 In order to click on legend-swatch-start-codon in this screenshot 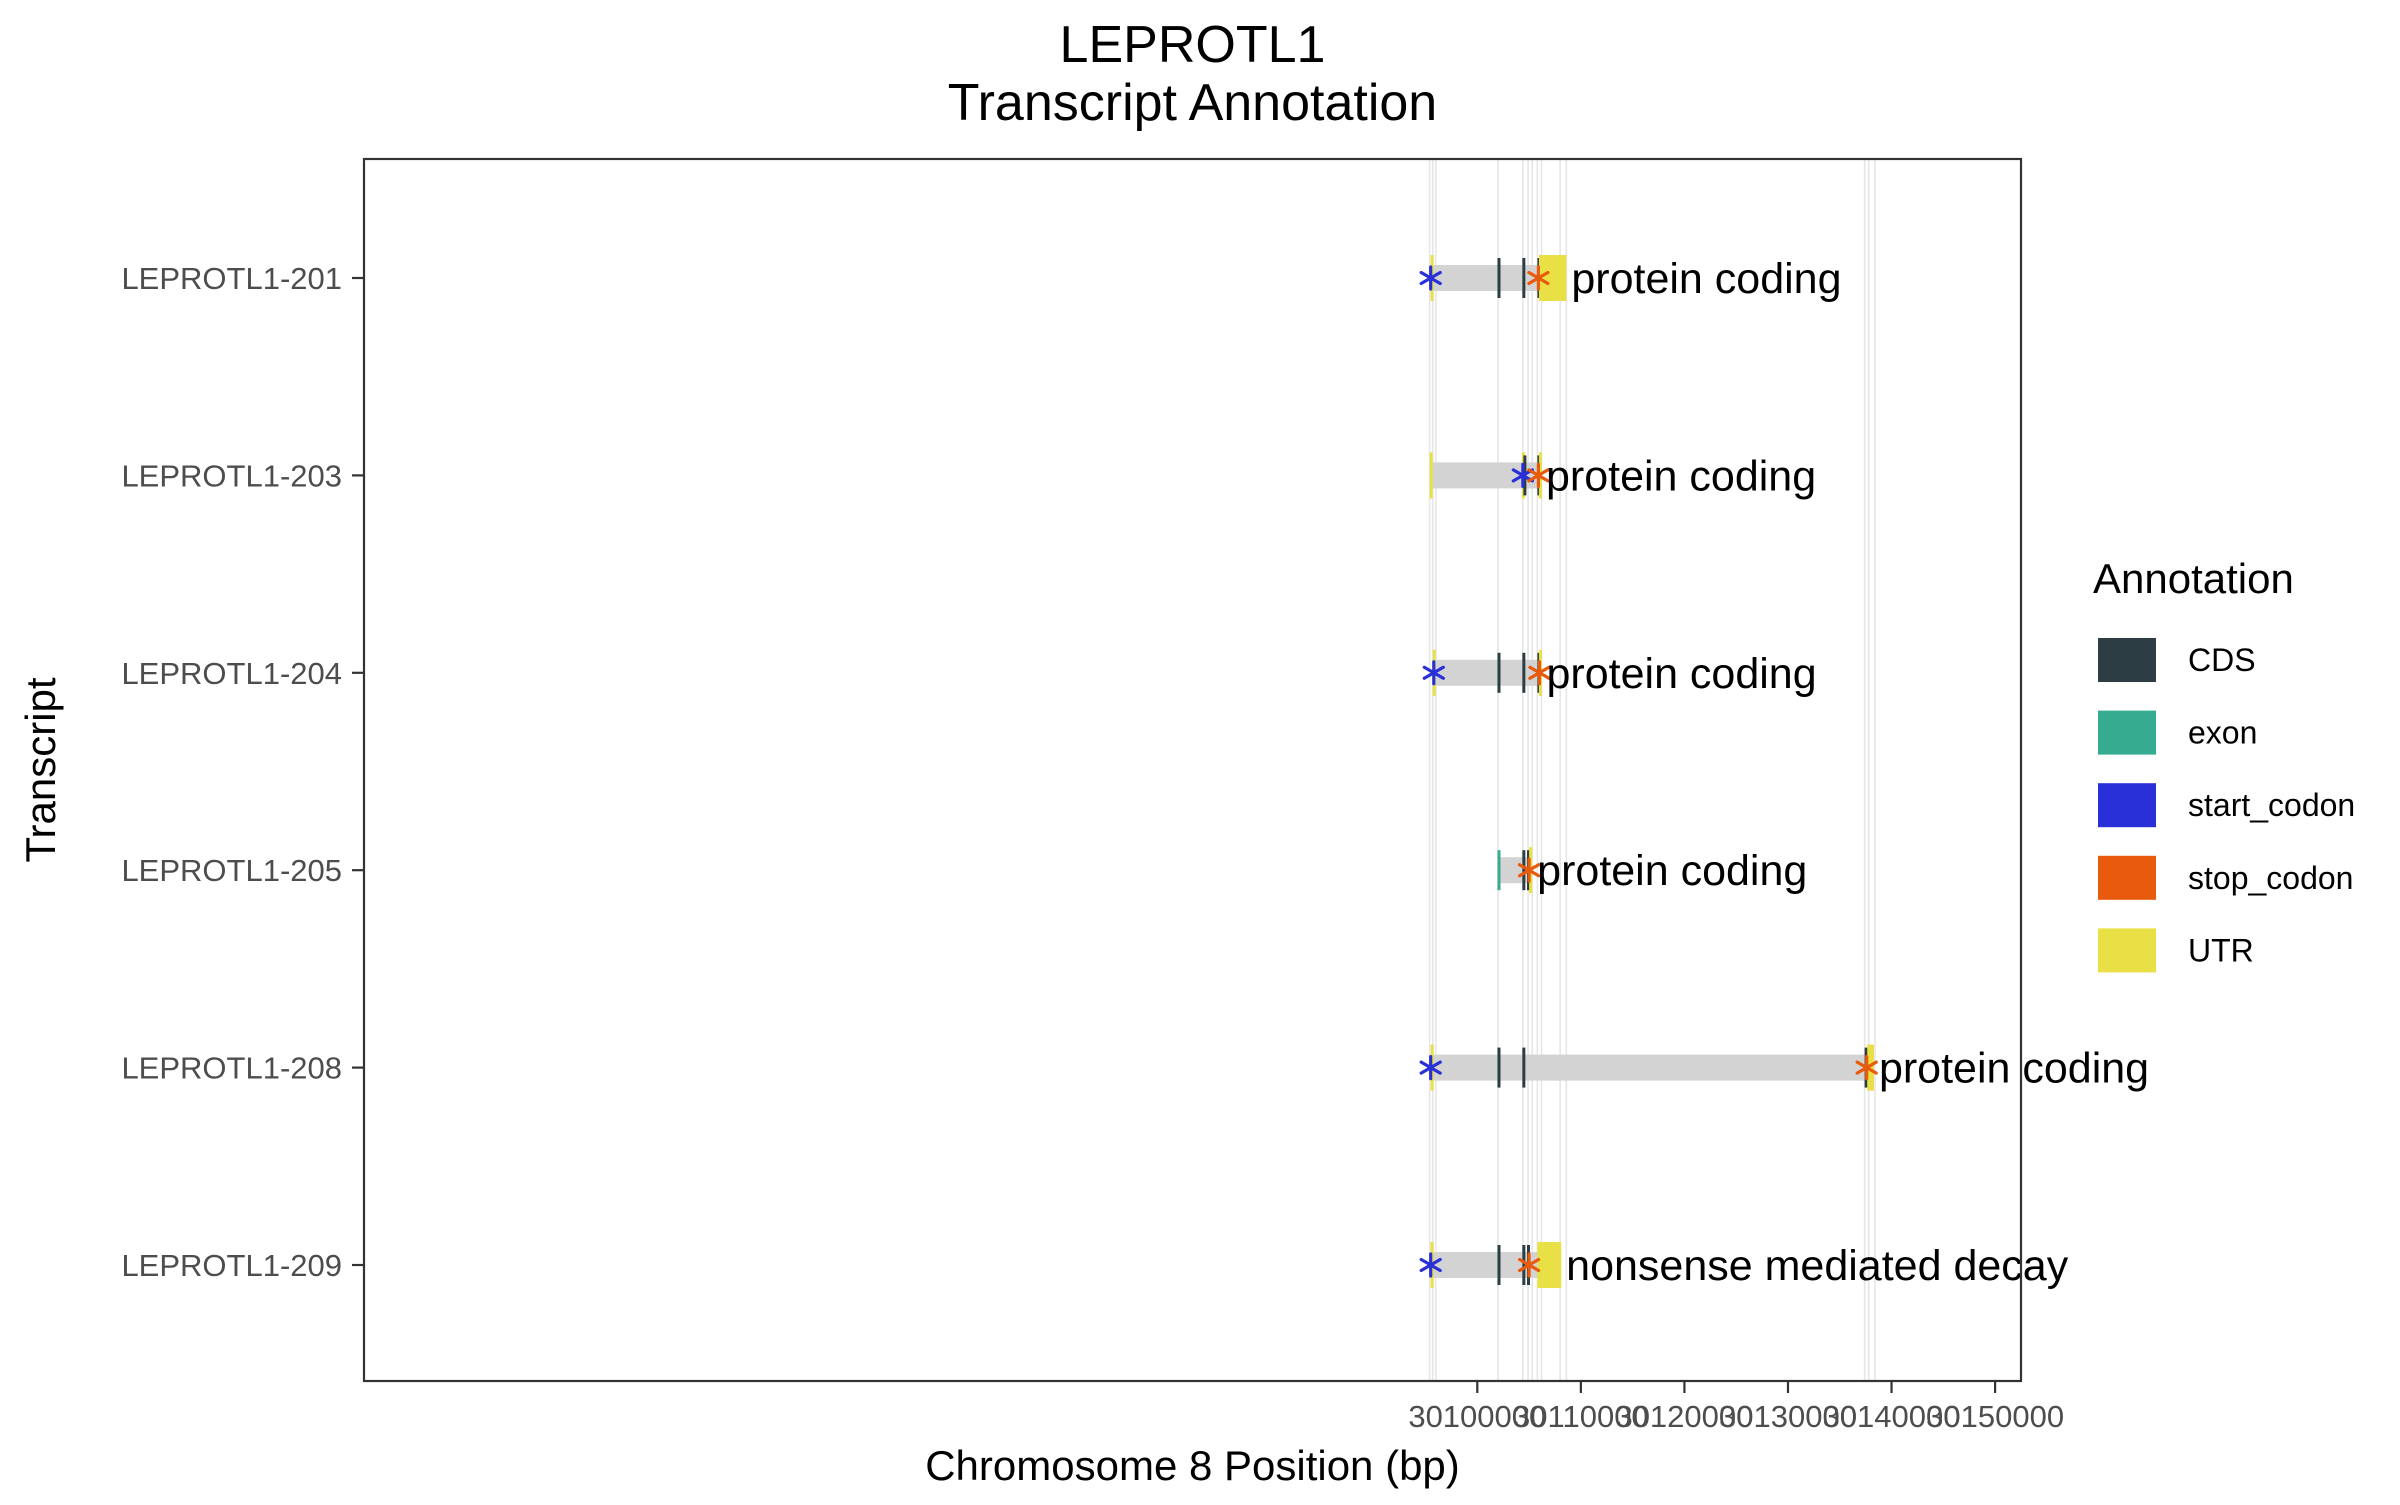, I will do `click(2127, 805)`.